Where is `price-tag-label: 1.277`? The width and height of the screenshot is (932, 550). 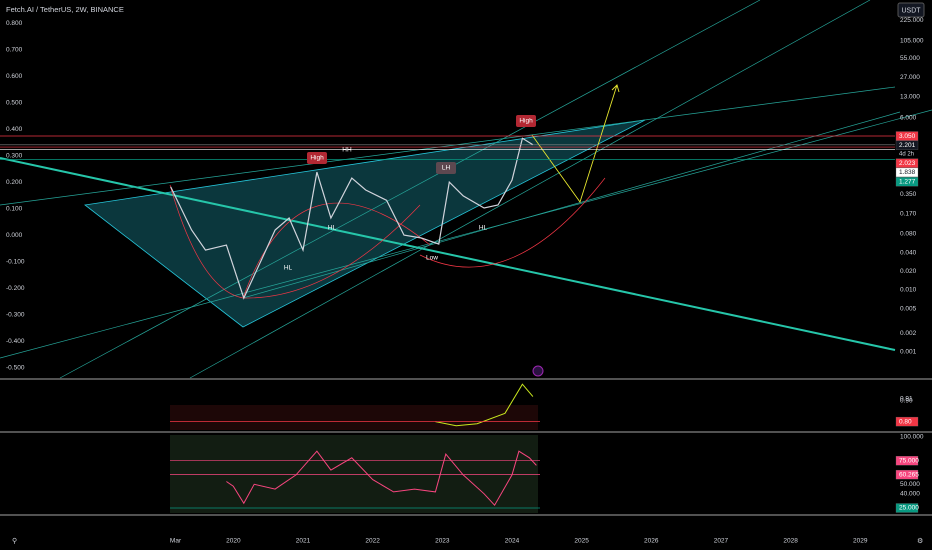 price-tag-label: 1.277 is located at coordinates (907, 181).